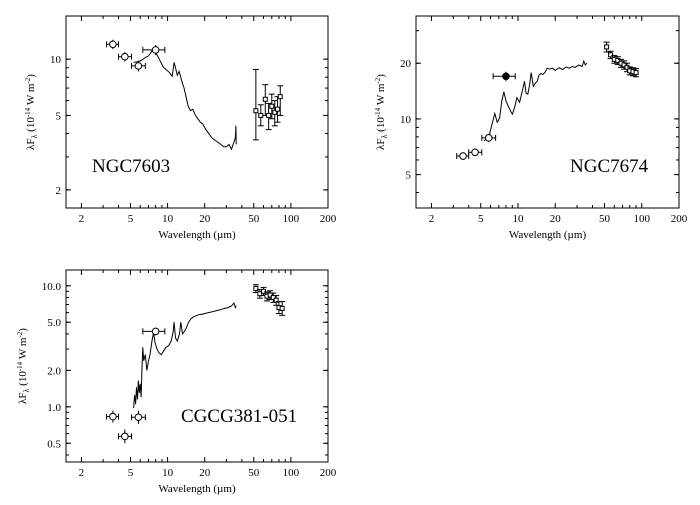 This screenshot has width=700, height=505. What do you see at coordinates (54, 323) in the screenshot?
I see `y-tick-label: 5.0` at bounding box center [54, 323].